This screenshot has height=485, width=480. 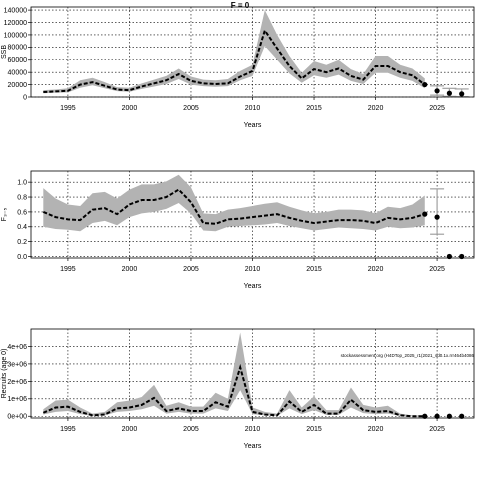 I want to click on ssb-x-tick-label: 2010, so click(x=253, y=108).